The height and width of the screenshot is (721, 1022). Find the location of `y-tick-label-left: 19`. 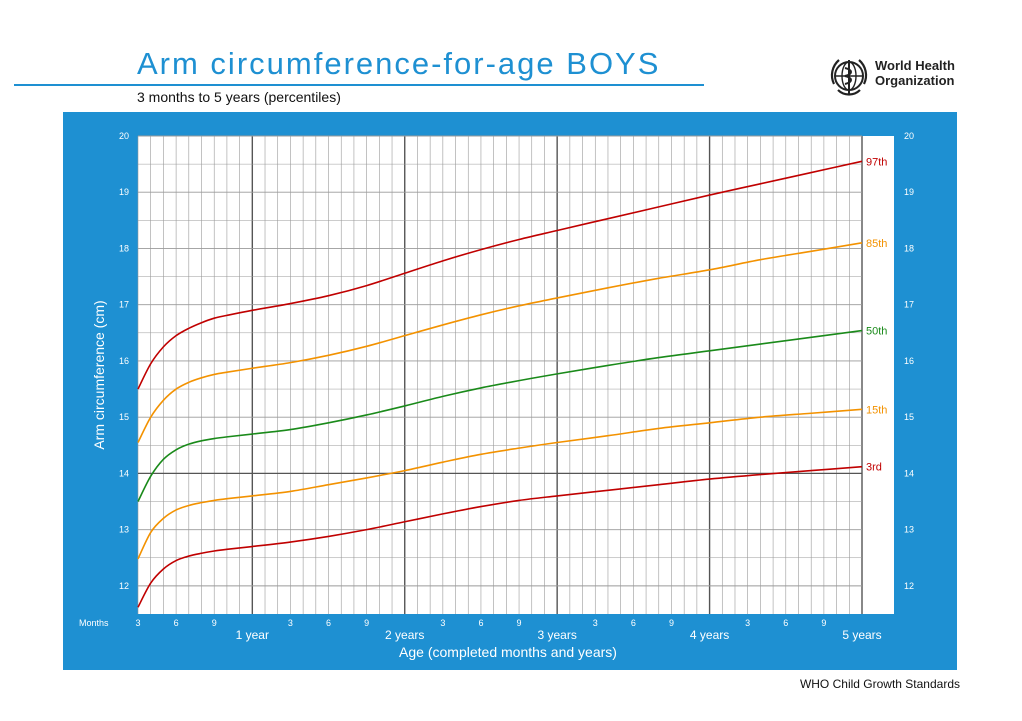

y-tick-label-left: 19 is located at coordinates (124, 192).